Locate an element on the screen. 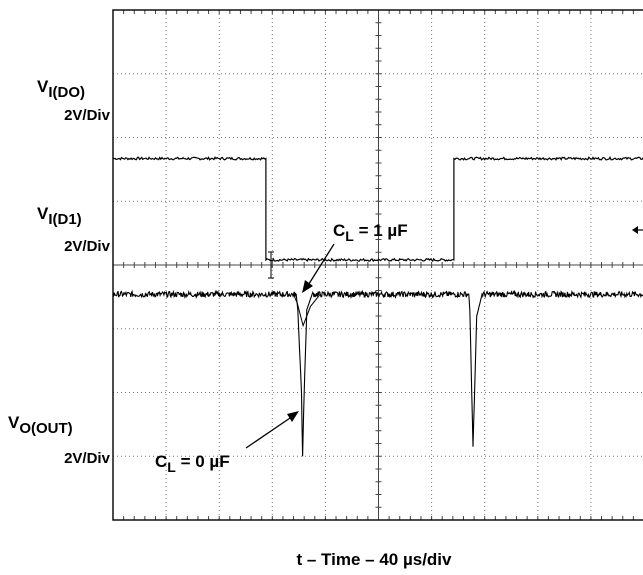 This screenshot has width=643, height=575. channel-2-name: VI(D1) is located at coordinates (59, 216).